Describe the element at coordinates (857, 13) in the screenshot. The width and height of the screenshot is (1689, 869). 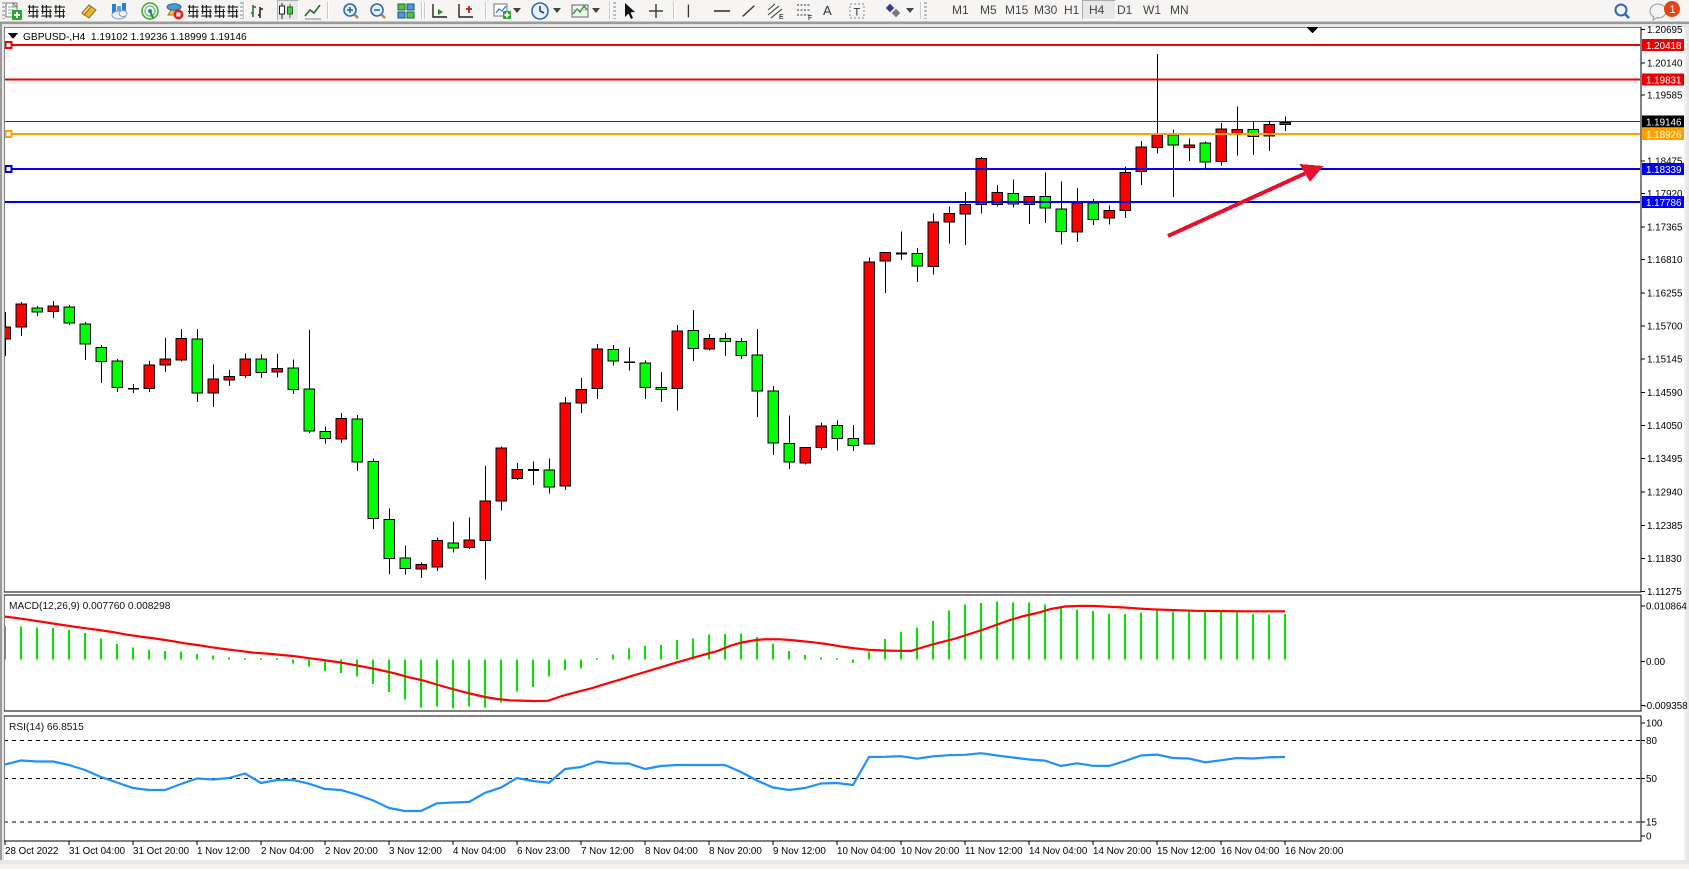
I see `svg-text: T` at that location.